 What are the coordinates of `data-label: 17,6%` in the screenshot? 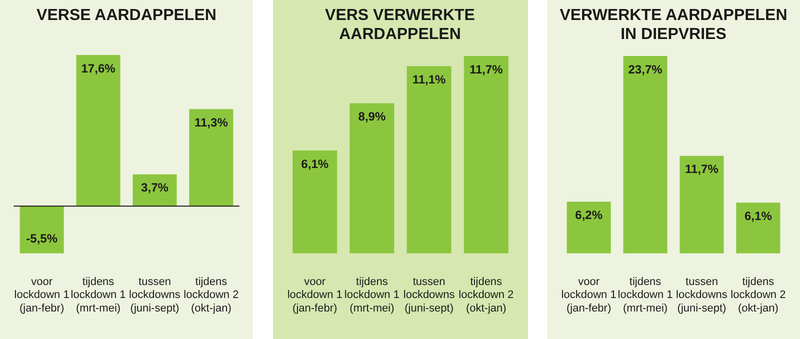 It's located at (98, 68).